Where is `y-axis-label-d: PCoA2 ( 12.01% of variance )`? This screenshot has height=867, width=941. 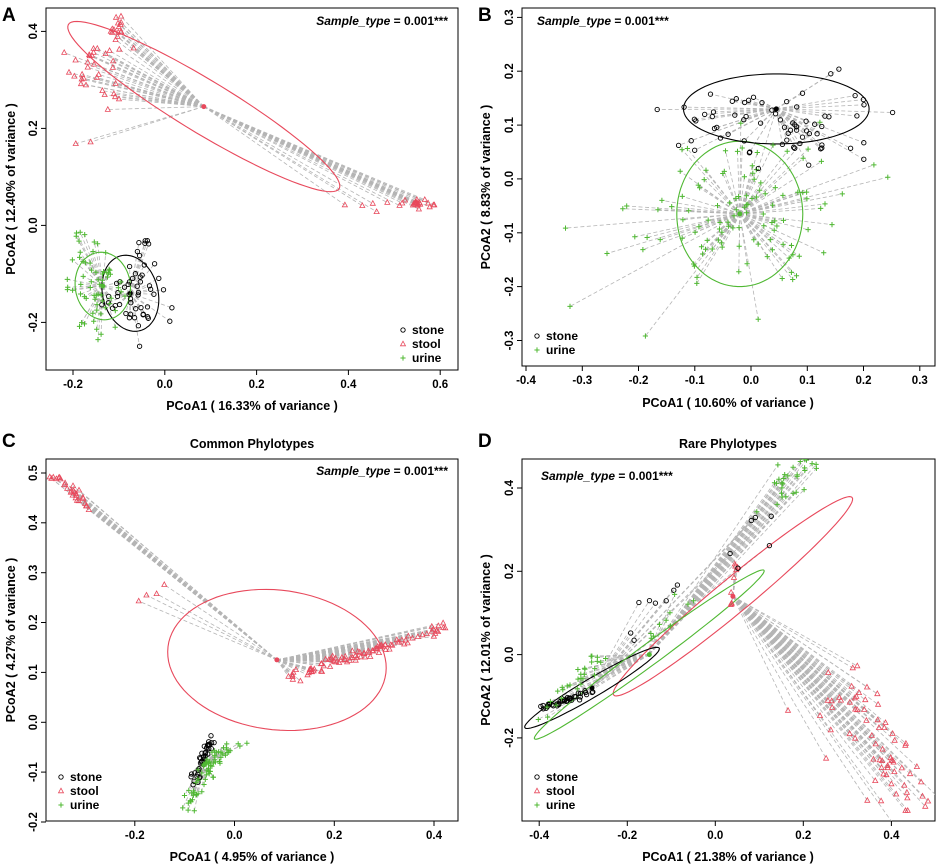
y-axis-label-d: PCoA2 ( 12.01% of variance ) is located at coordinates (486, 640).